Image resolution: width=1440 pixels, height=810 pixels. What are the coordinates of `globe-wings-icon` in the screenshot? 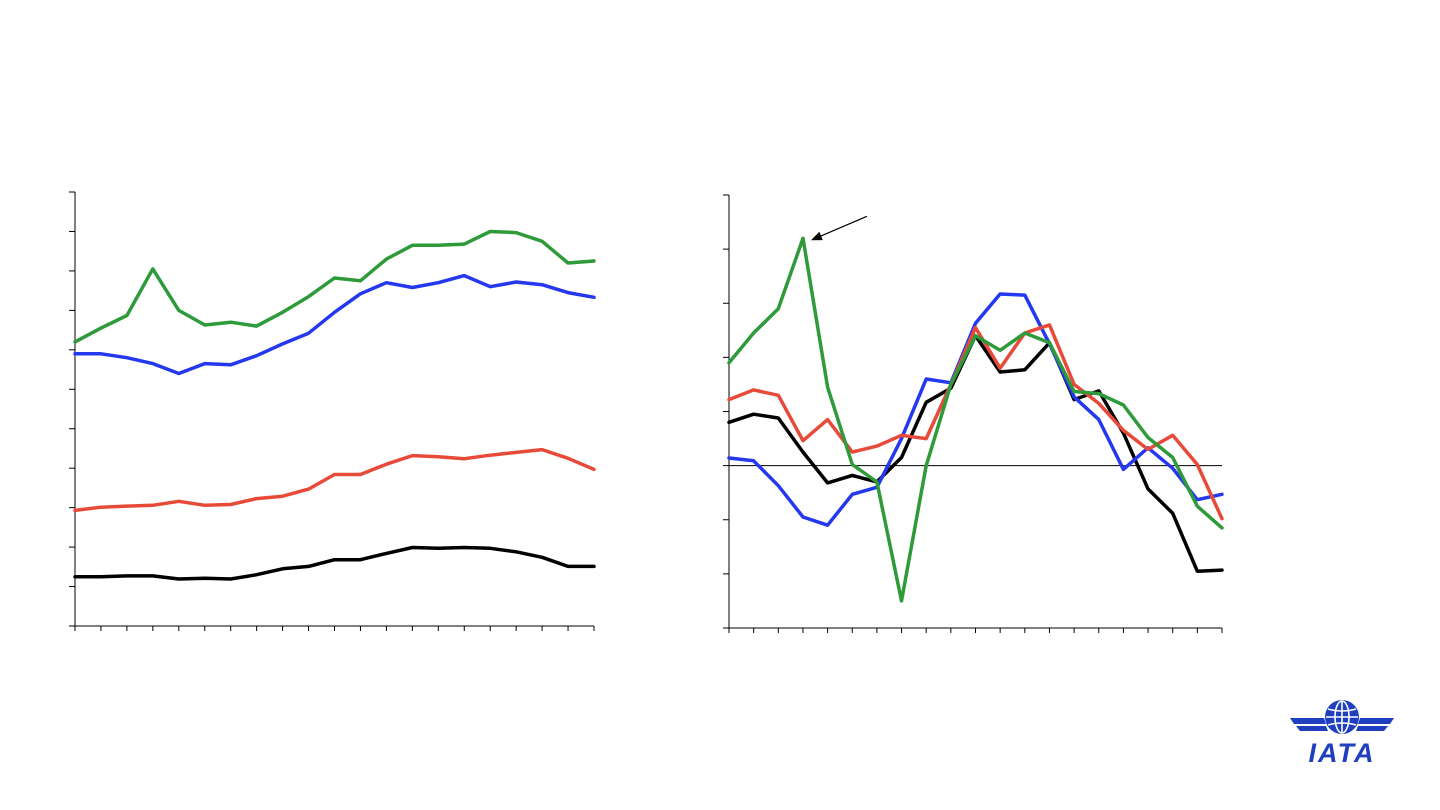 It's located at (1342, 717).